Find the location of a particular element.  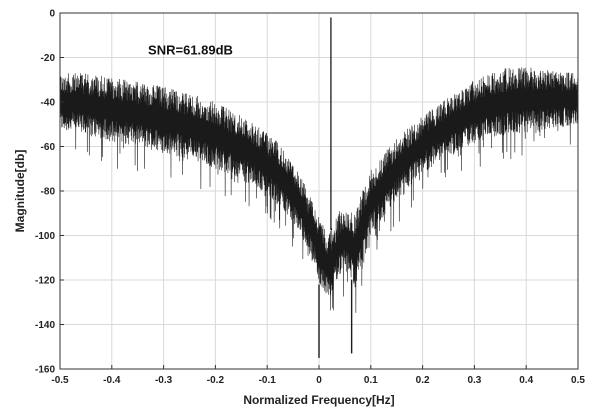

snr-annotation: SNR=61.89dB is located at coordinates (190, 50).